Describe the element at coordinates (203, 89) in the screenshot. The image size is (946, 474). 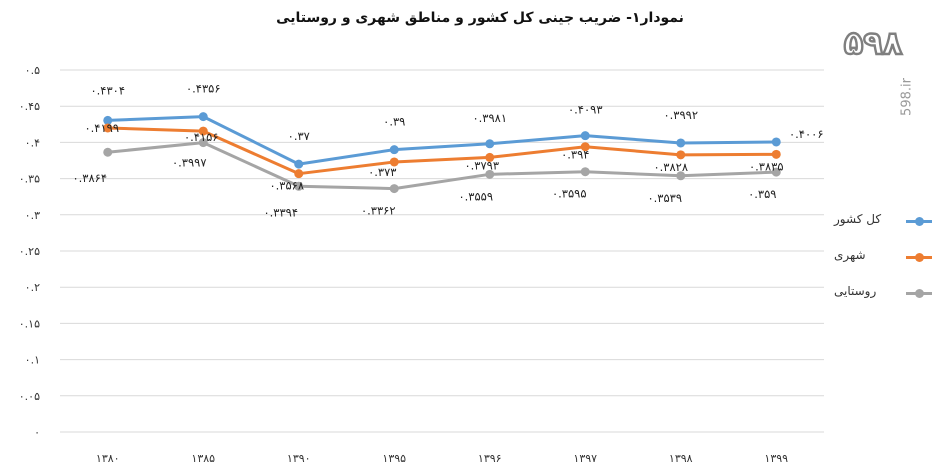
I see `data-label: ۰.۴۳۵۶` at that location.